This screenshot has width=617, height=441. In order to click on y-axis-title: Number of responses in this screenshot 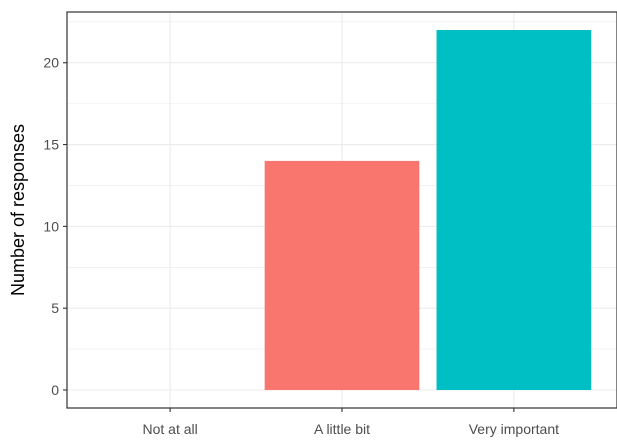, I will do `click(18, 210)`.